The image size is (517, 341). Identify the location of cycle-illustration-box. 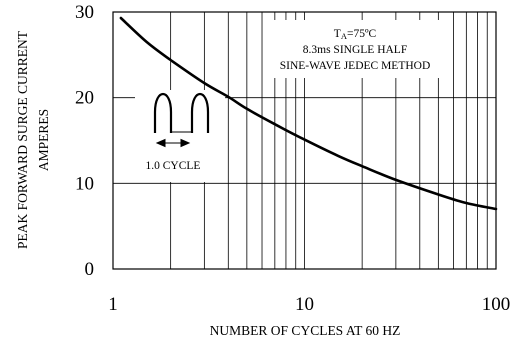
(180, 136).